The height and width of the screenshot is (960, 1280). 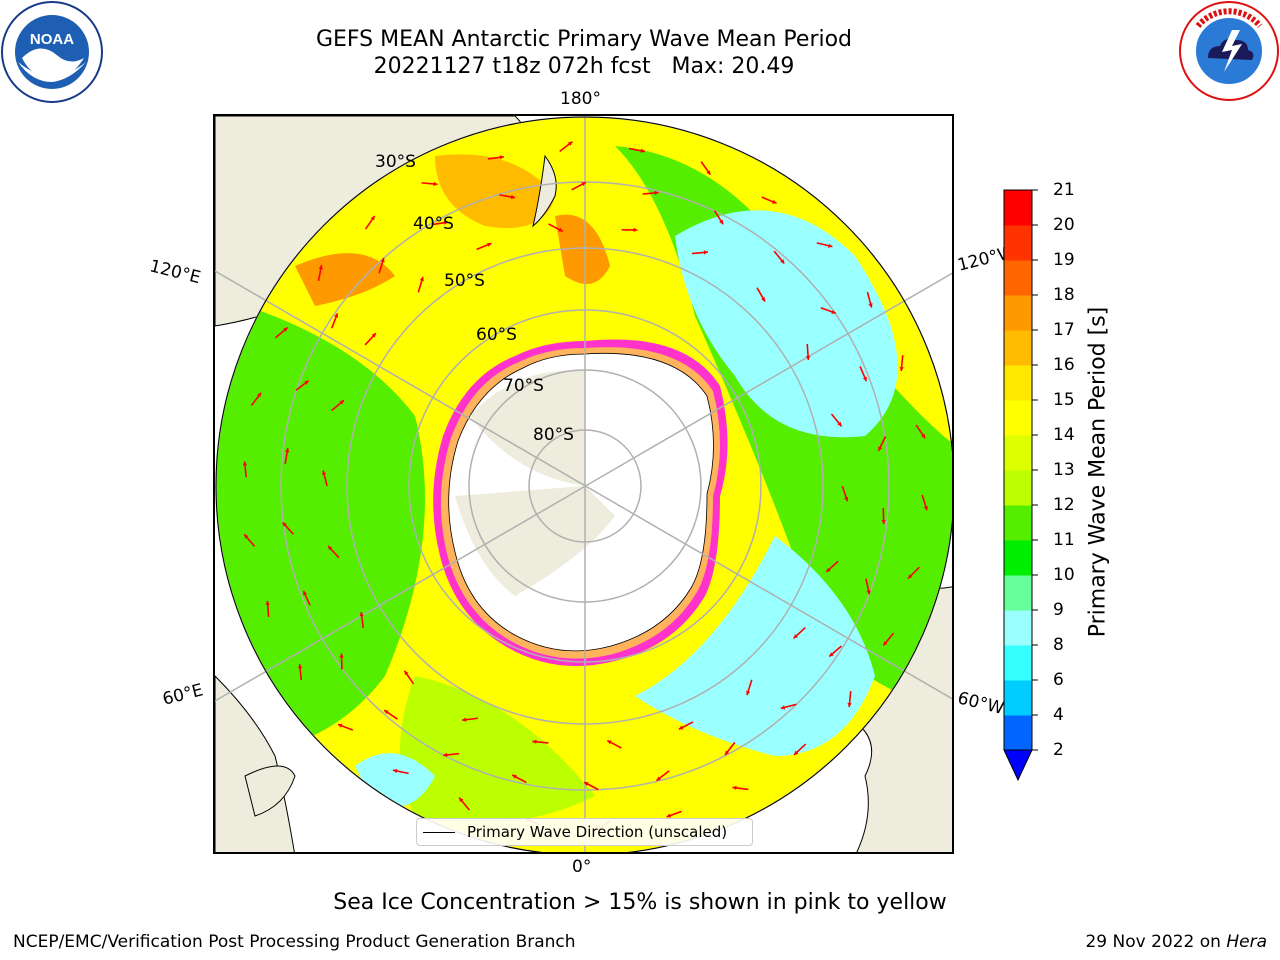 I want to click on footer-host: Hera, so click(x=1246, y=942).